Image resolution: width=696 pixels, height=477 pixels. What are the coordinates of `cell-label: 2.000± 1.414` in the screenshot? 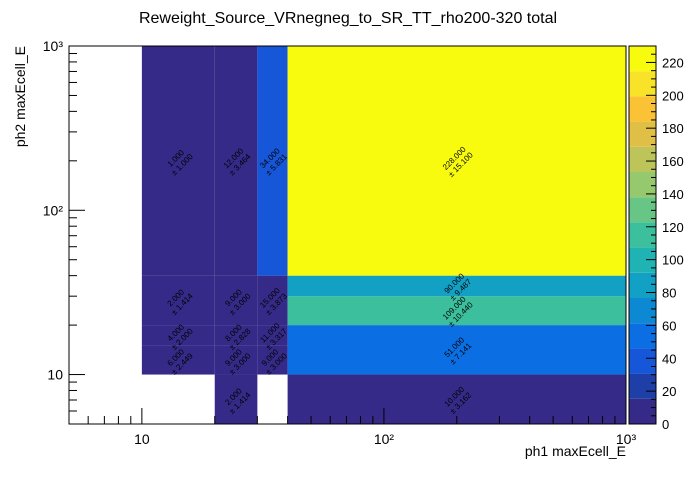 It's located at (181, 302).